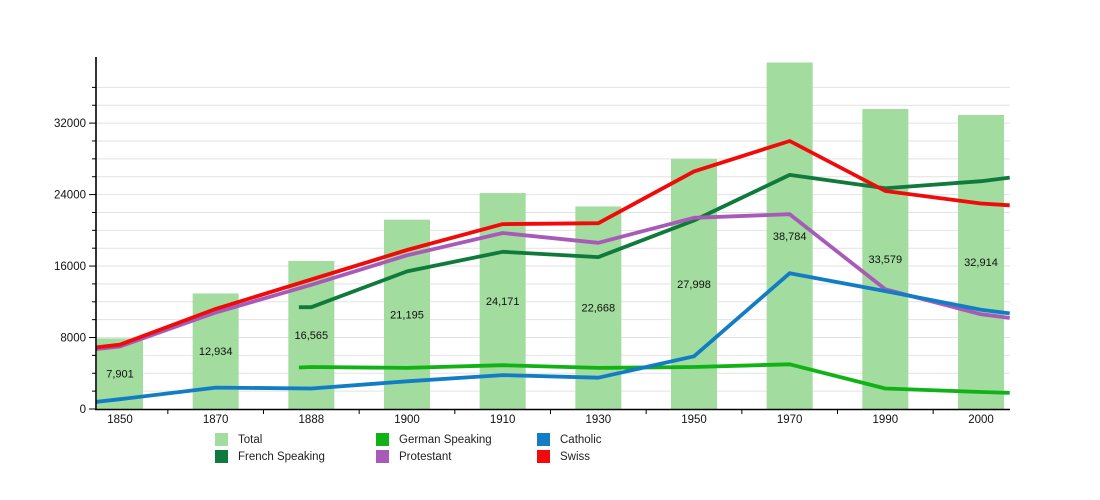  Describe the element at coordinates (445, 439) in the screenshot. I see `legend-label: German Speaking` at that location.